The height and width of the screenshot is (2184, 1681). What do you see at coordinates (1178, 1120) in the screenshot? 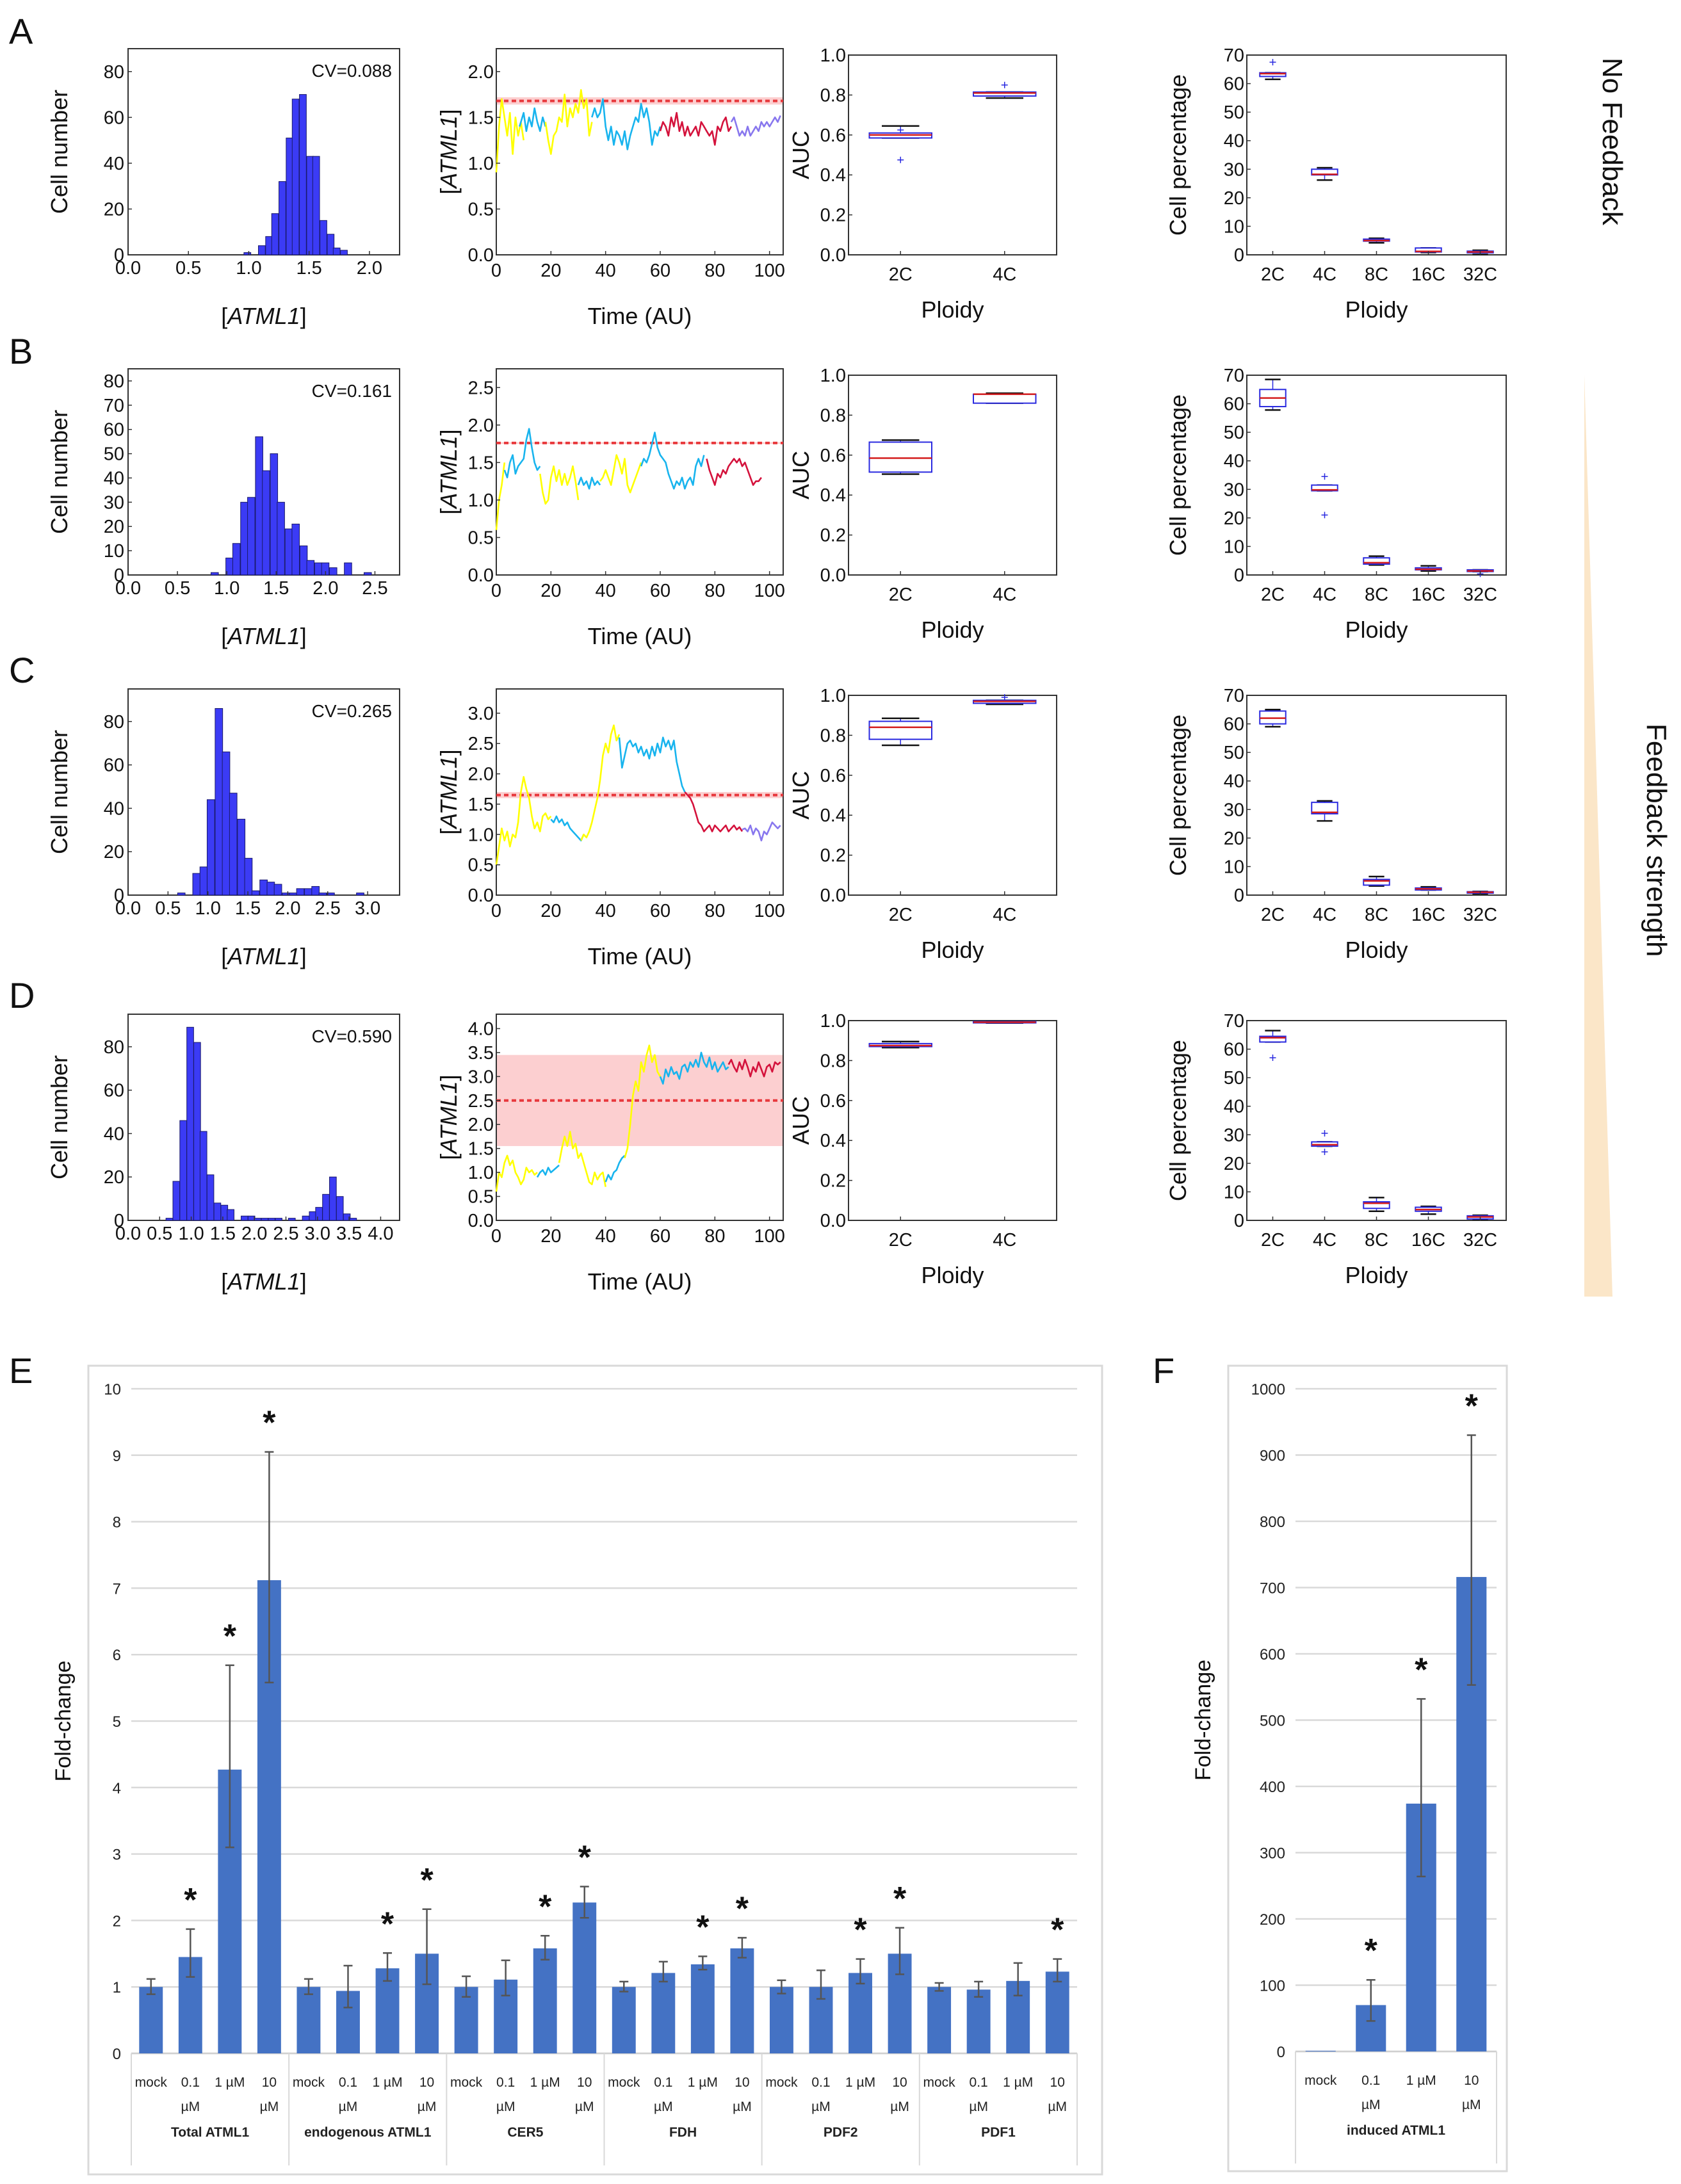
I see `y-axis-label: Cell percentage` at bounding box center [1178, 1120].